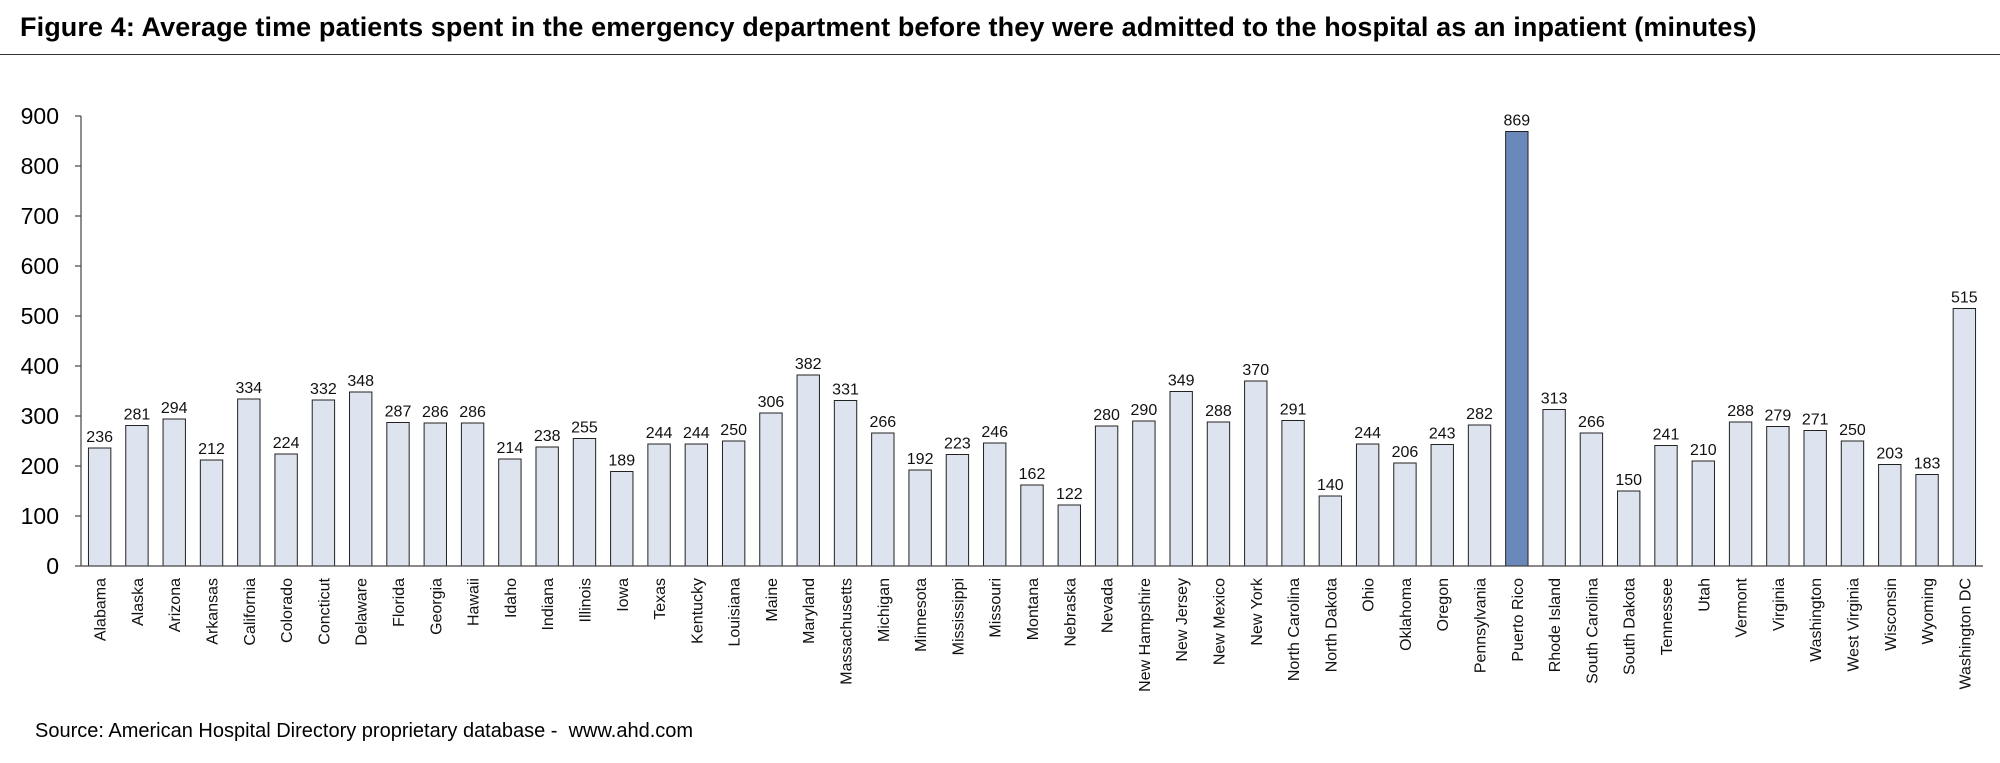 This screenshot has height=763, width=2000. What do you see at coordinates (1369, 595) in the screenshot?
I see `x-category-label: Ohio` at bounding box center [1369, 595].